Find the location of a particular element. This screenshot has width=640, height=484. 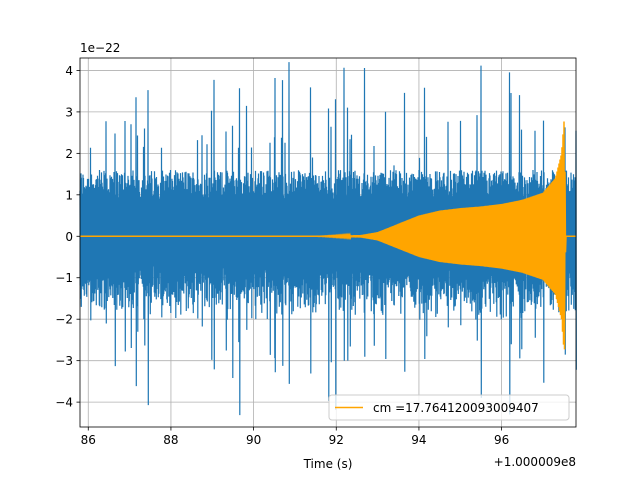

x-tick-label: 88 is located at coordinates (170, 440).